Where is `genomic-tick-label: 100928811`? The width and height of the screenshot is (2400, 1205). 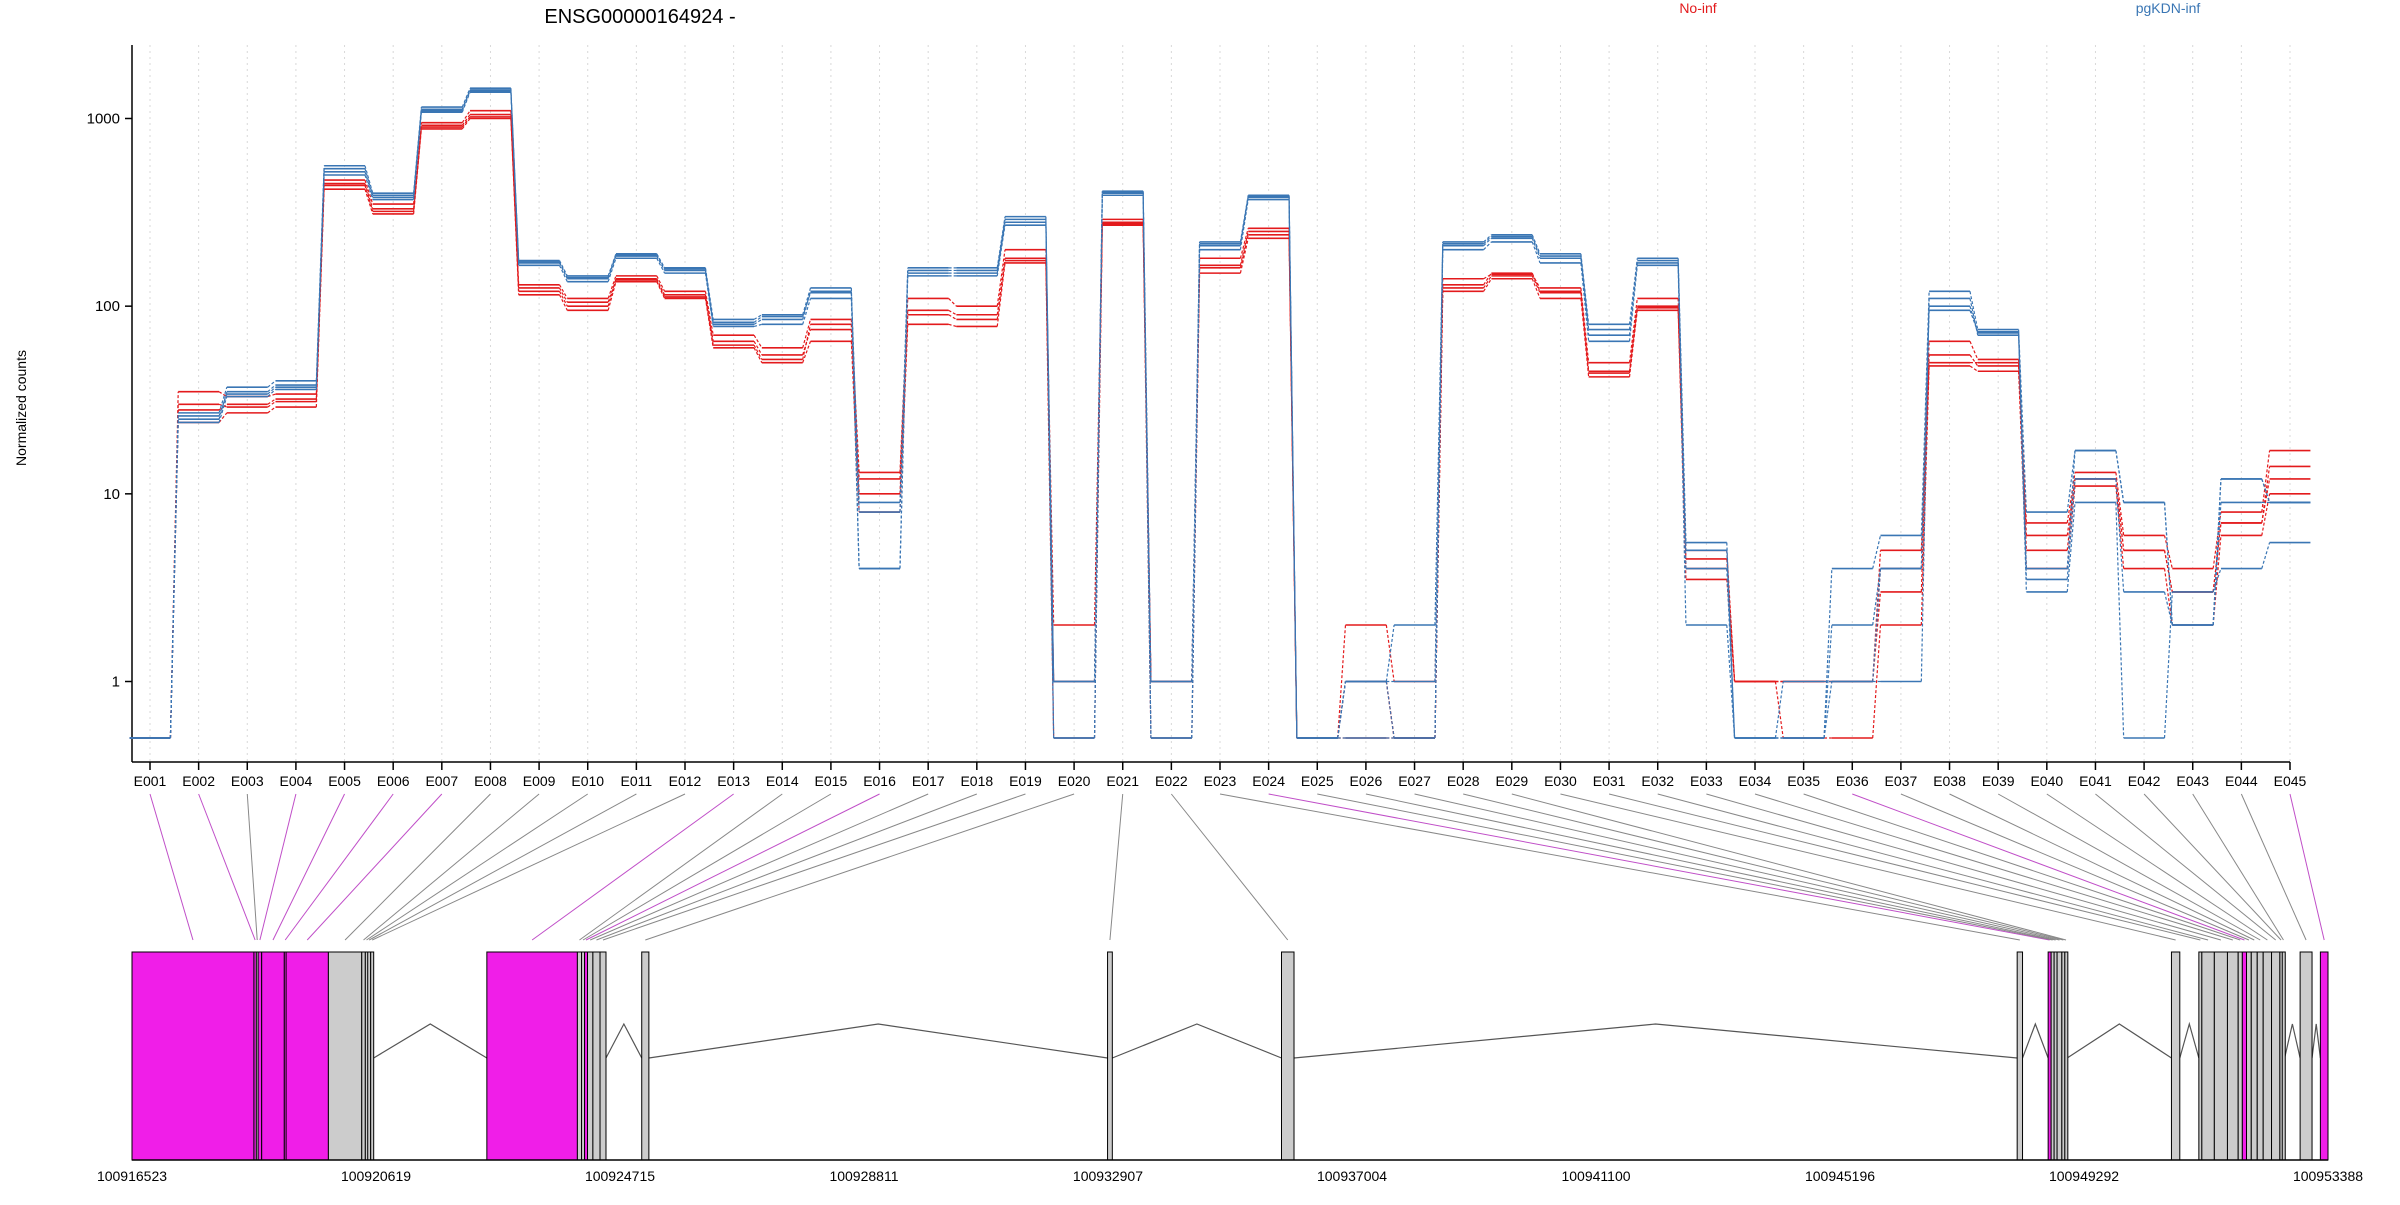
genomic-tick-label: 100928811 is located at coordinates (863, 1176).